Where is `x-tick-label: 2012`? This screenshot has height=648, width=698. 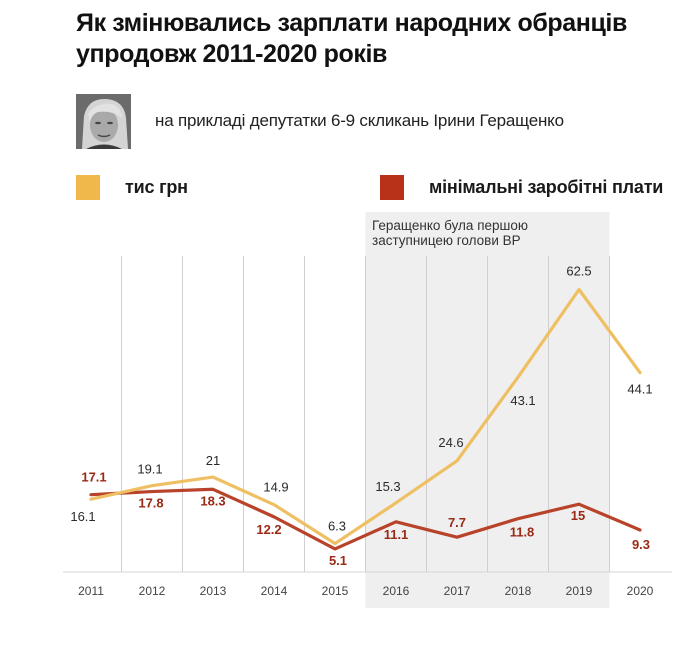
x-tick-label: 2012 is located at coordinates (152, 591).